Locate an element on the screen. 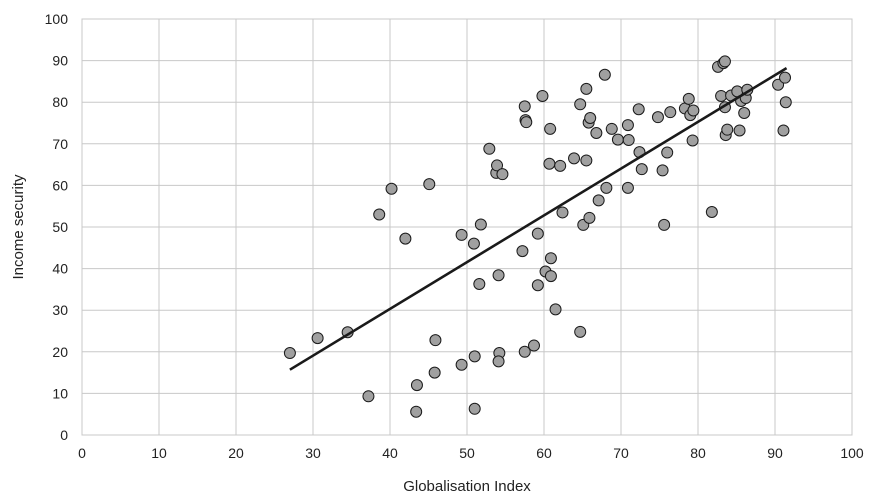 Image resolution: width=873 pixels, height=498 pixels. y-tick-label: 80 is located at coordinates (60, 102).